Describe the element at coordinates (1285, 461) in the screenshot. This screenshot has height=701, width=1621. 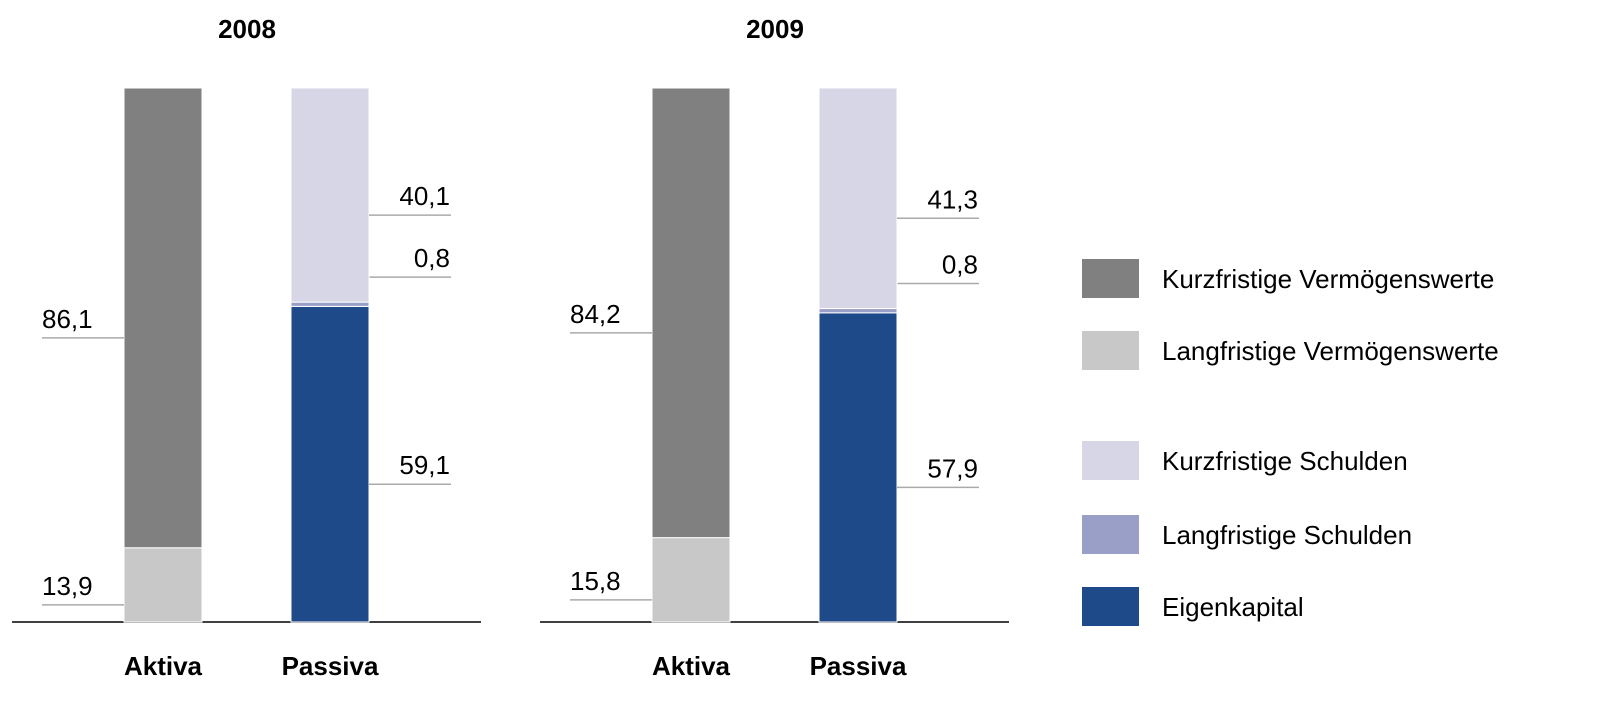
I see `legend-label: Kurzfristige Schulden` at that location.